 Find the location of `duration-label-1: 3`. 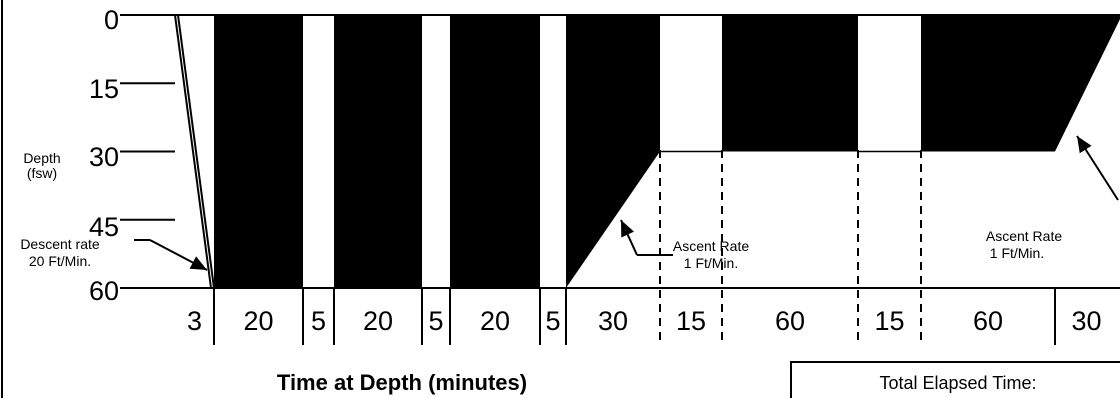

duration-label-1: 3 is located at coordinates (194, 321).